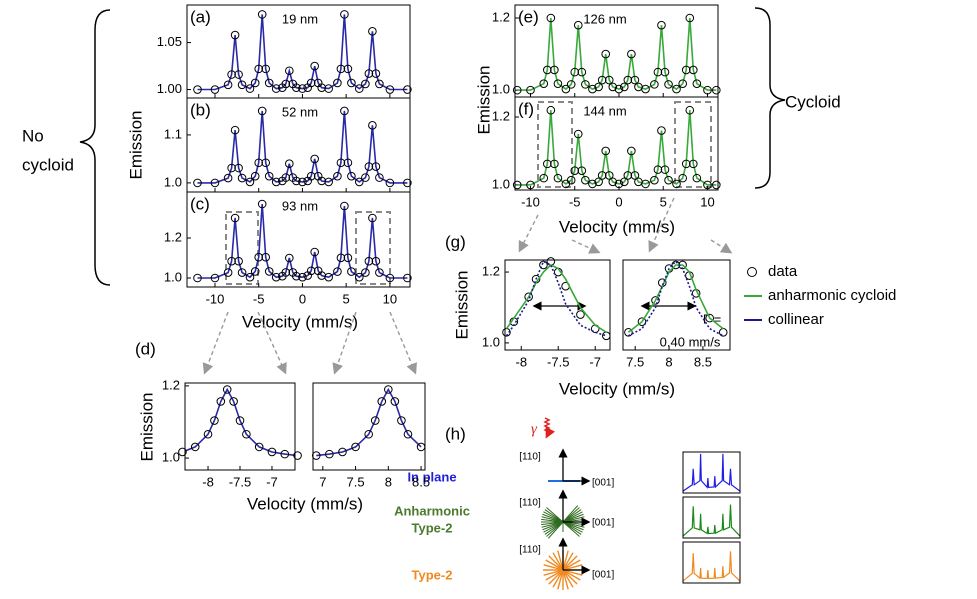 This screenshot has width=977, height=599. Describe the element at coordinates (146, 427) in the screenshot. I see `y-axis-label: Emission` at that location.